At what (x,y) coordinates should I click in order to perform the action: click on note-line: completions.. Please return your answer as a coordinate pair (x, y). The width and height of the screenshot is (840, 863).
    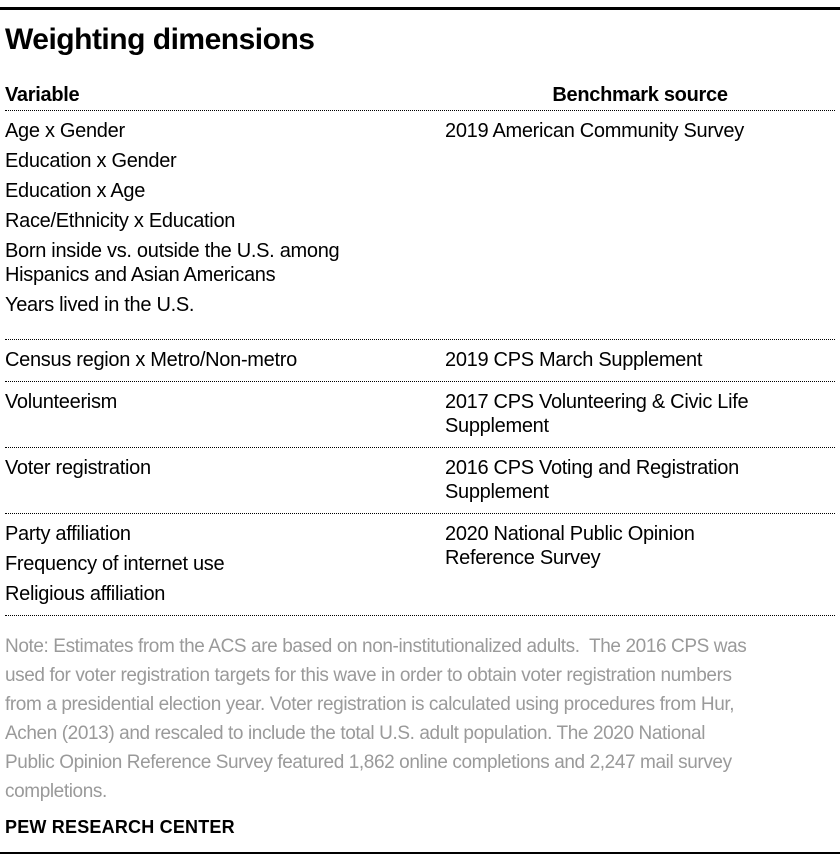
    Looking at the image, I should click on (56, 791).